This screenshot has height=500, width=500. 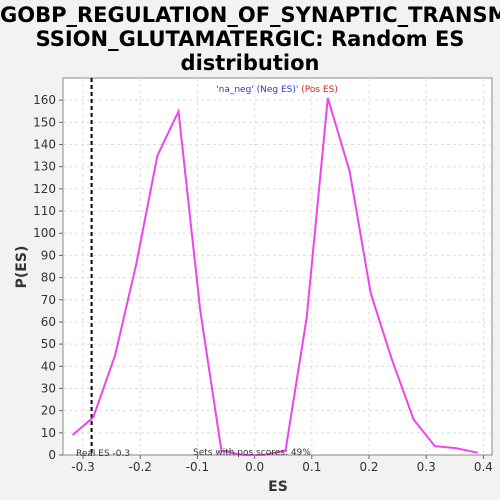 I want to click on title-line-1: GOBP_REGULATION_OF_SYNAPTIC_TRANSMI, so click(x=250, y=15).